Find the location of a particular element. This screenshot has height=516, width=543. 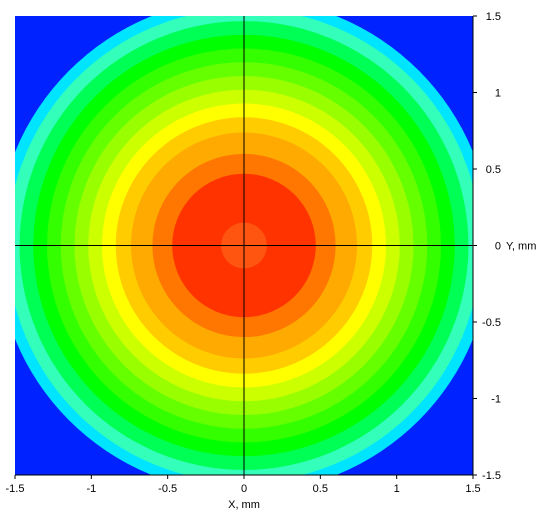

y-tick-label: 1.5 is located at coordinates (493, 17).